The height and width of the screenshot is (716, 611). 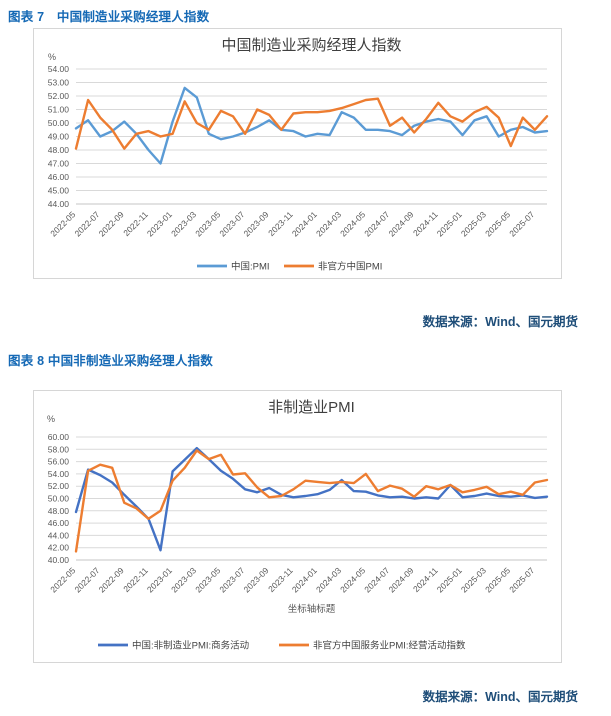 What do you see at coordinates (59, 437) in the screenshot?
I see `y-tick-label: 60.00` at bounding box center [59, 437].